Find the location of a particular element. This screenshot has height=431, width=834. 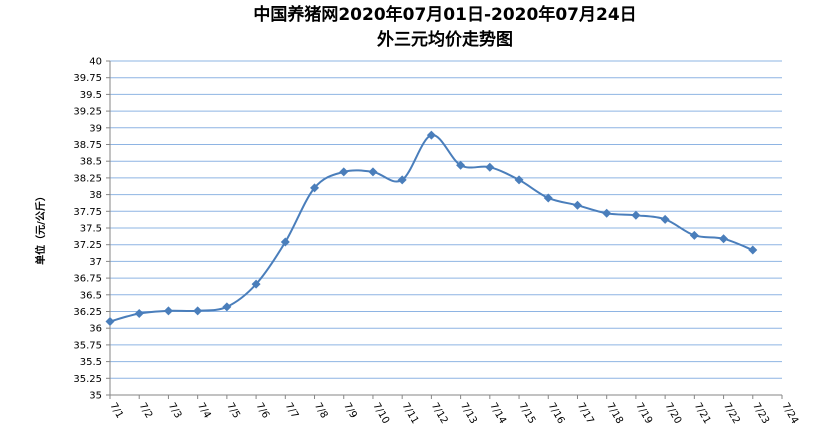

x-tick-label: 7/8 is located at coordinates (321, 410).